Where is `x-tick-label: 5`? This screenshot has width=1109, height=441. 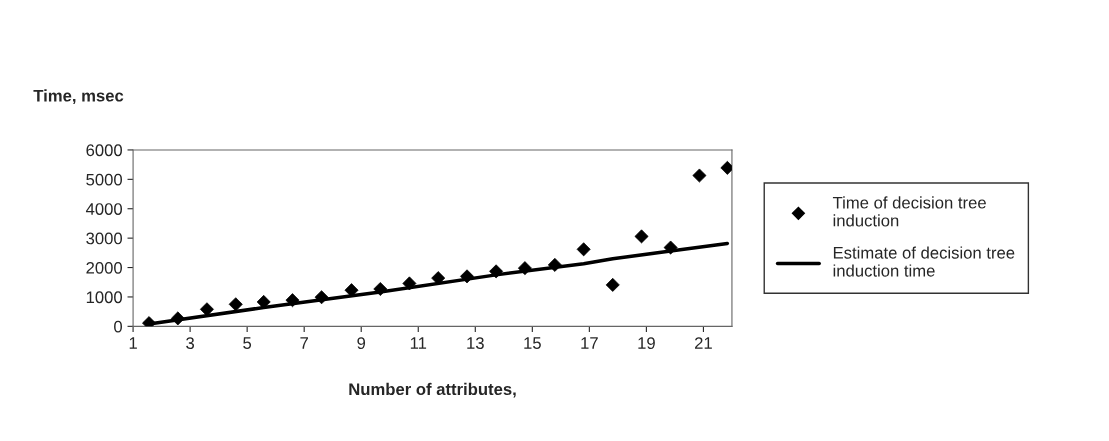 x-tick-label: 5 is located at coordinates (247, 343).